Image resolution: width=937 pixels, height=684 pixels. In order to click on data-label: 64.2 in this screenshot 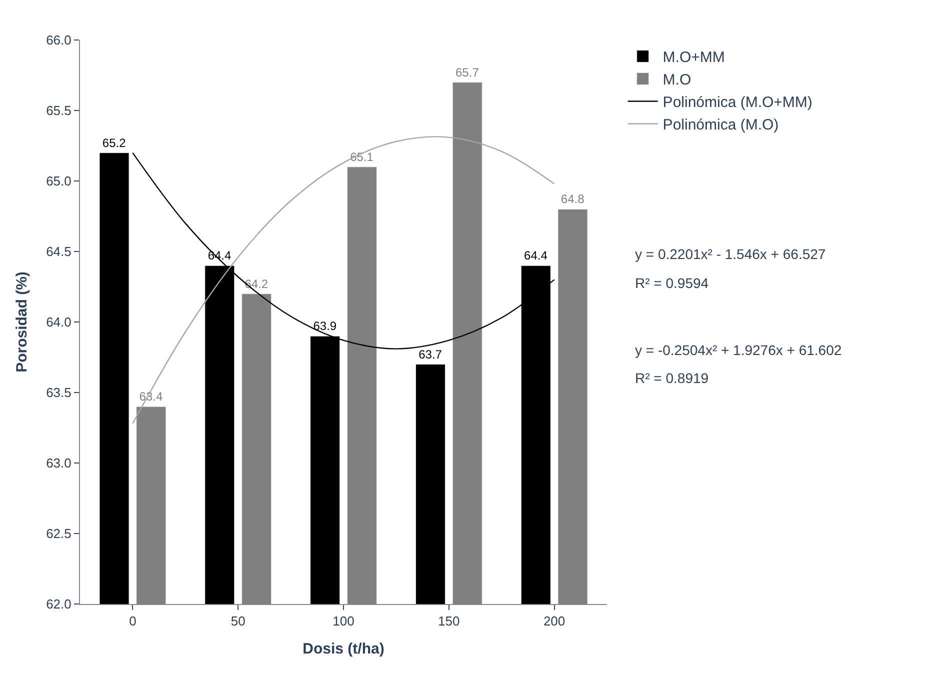, I will do `click(256, 283)`.